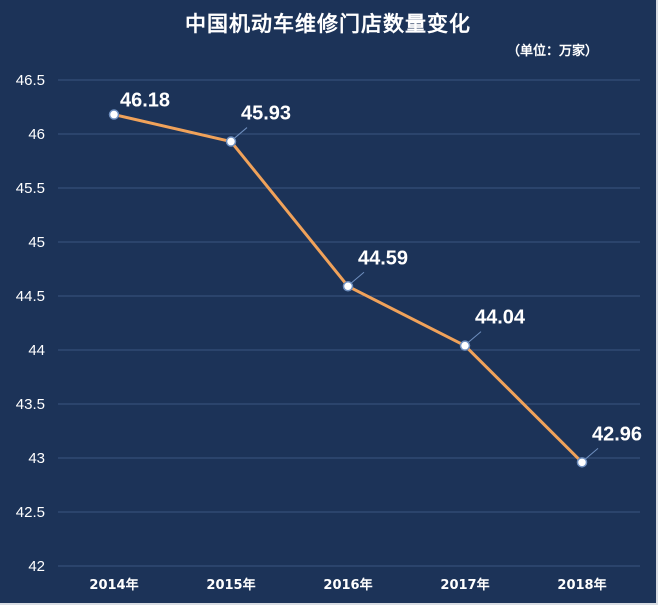 The image size is (660, 607). What do you see at coordinates (30, 404) in the screenshot?
I see `y-tick-label: 43.5` at bounding box center [30, 404].